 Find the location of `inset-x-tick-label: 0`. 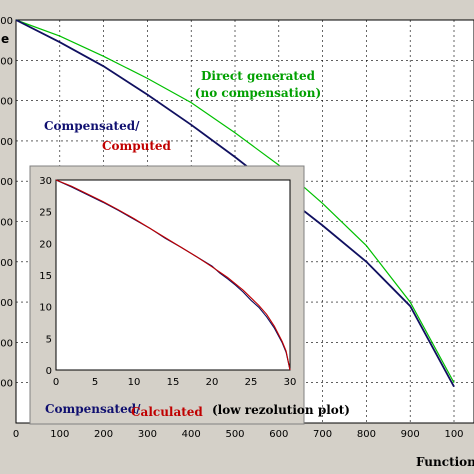

inset-x-tick-label: 0 is located at coordinates (56, 382).